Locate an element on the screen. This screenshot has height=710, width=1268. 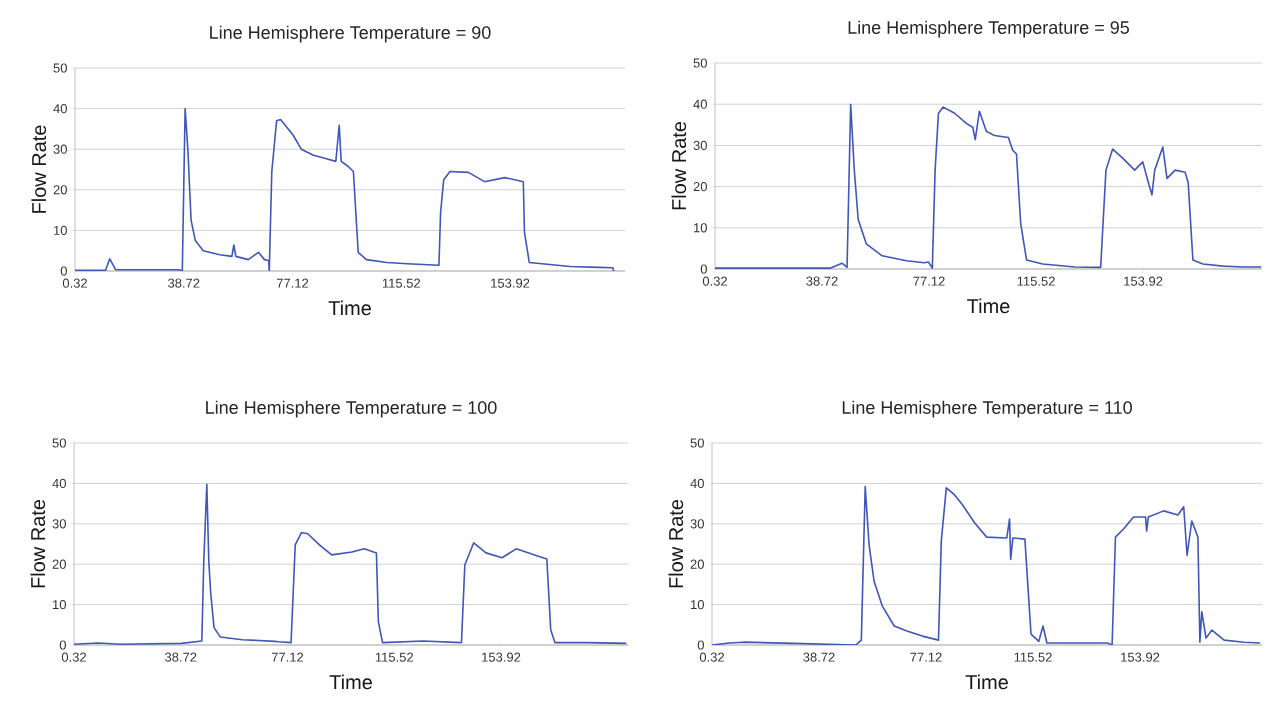
chart-title: Line Hemisphere Temperature = 100 is located at coordinates (351, 409).